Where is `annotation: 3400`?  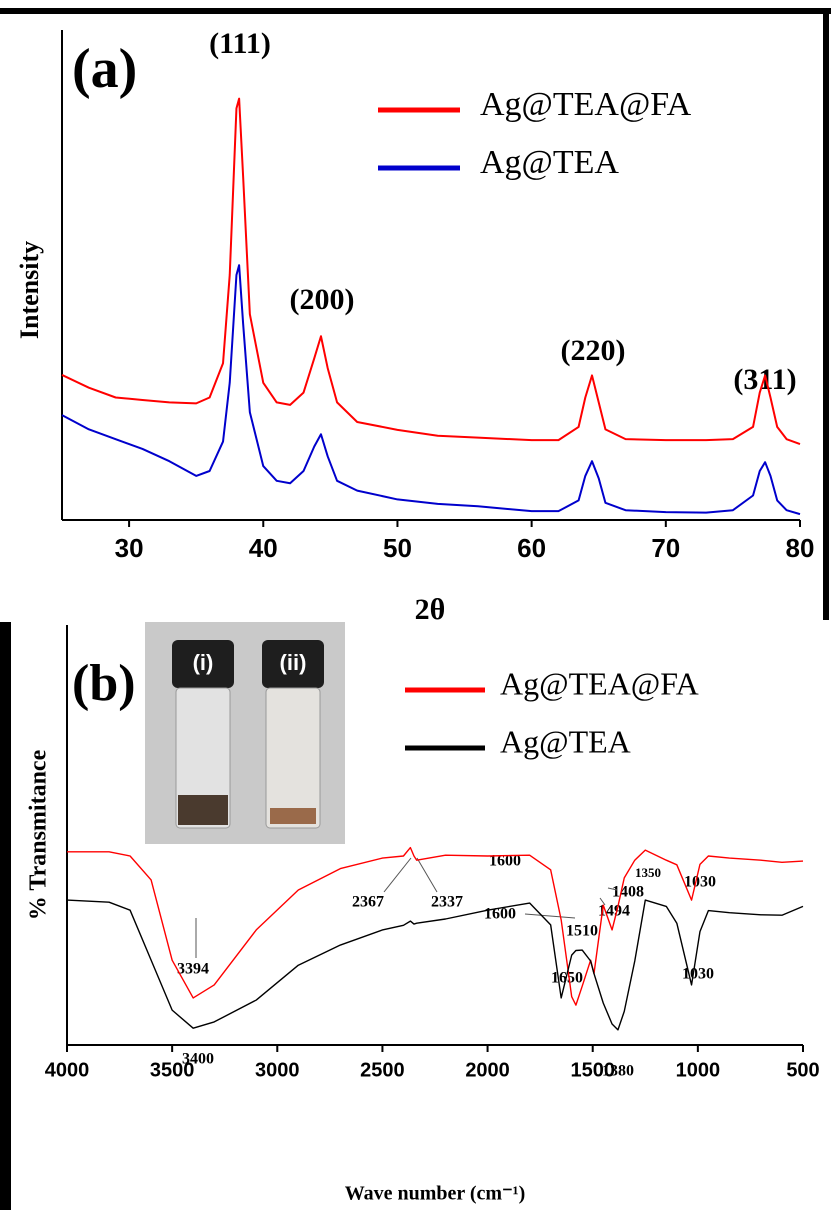 annotation: 3400 is located at coordinates (198, 1059).